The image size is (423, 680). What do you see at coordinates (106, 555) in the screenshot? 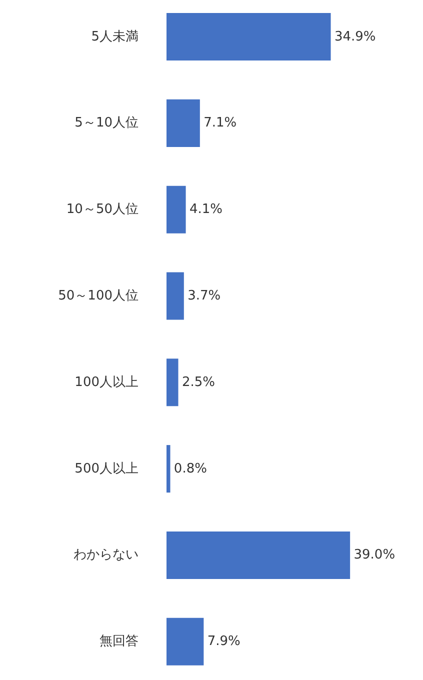
I see `y-tick-label: わからない` at bounding box center [106, 555].